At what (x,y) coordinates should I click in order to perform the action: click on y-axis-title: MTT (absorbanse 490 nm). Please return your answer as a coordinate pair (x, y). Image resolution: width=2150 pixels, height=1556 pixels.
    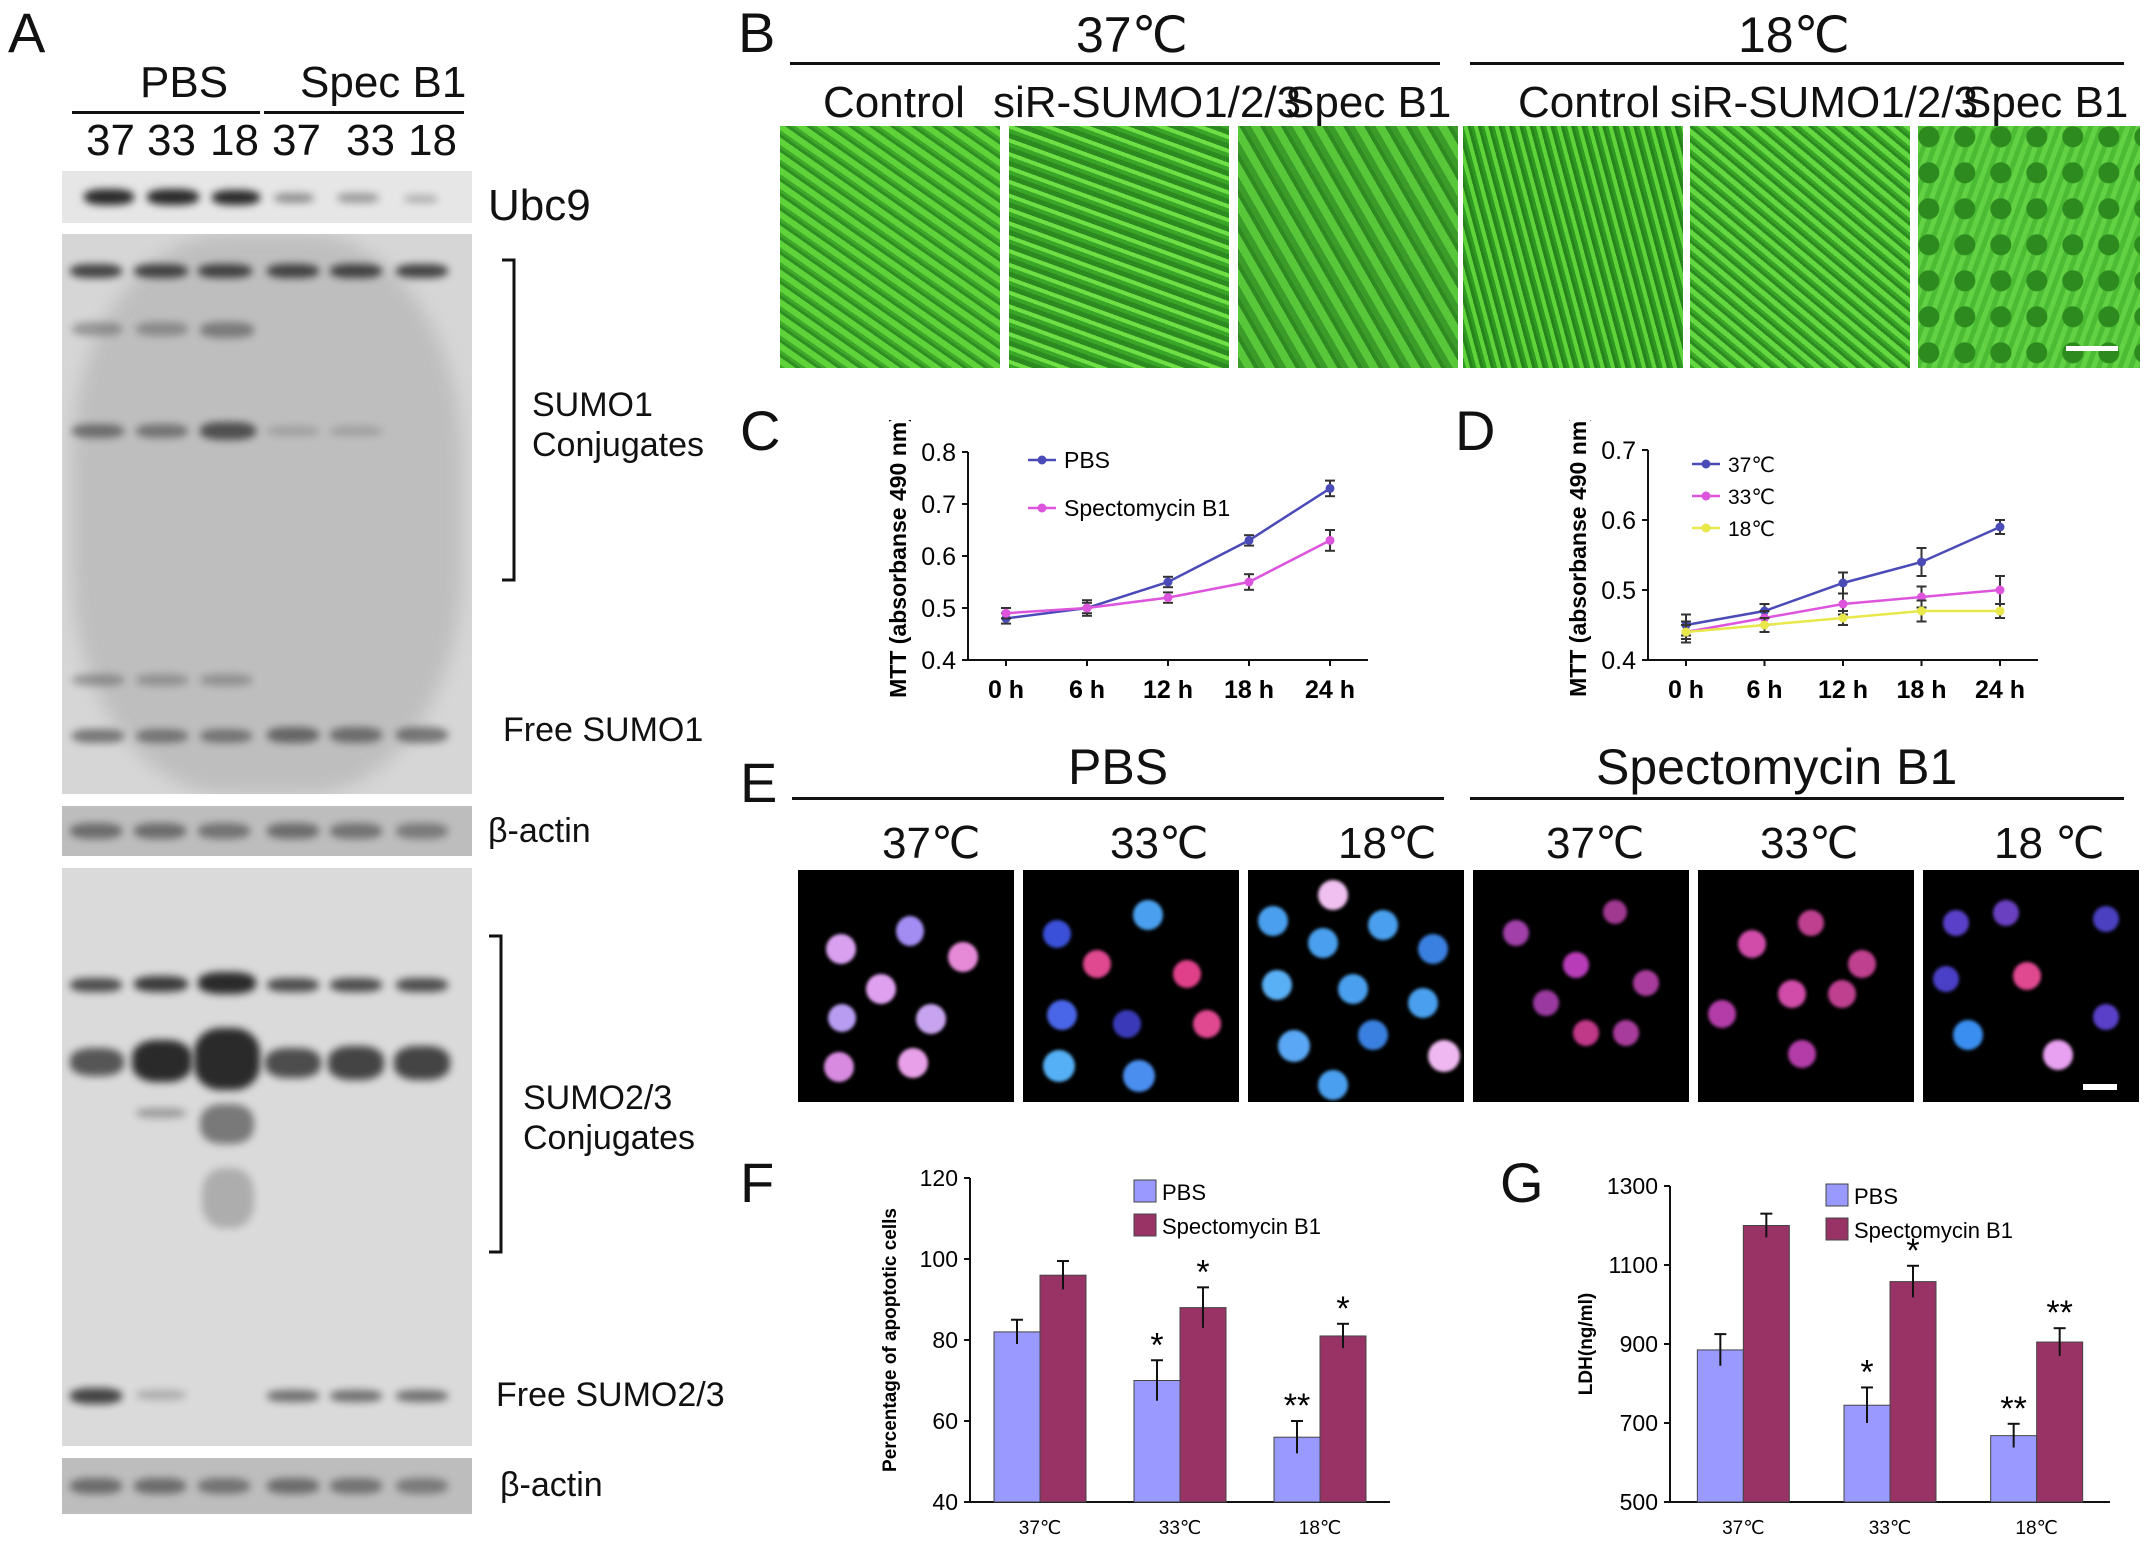
    Looking at the image, I should click on (898, 559).